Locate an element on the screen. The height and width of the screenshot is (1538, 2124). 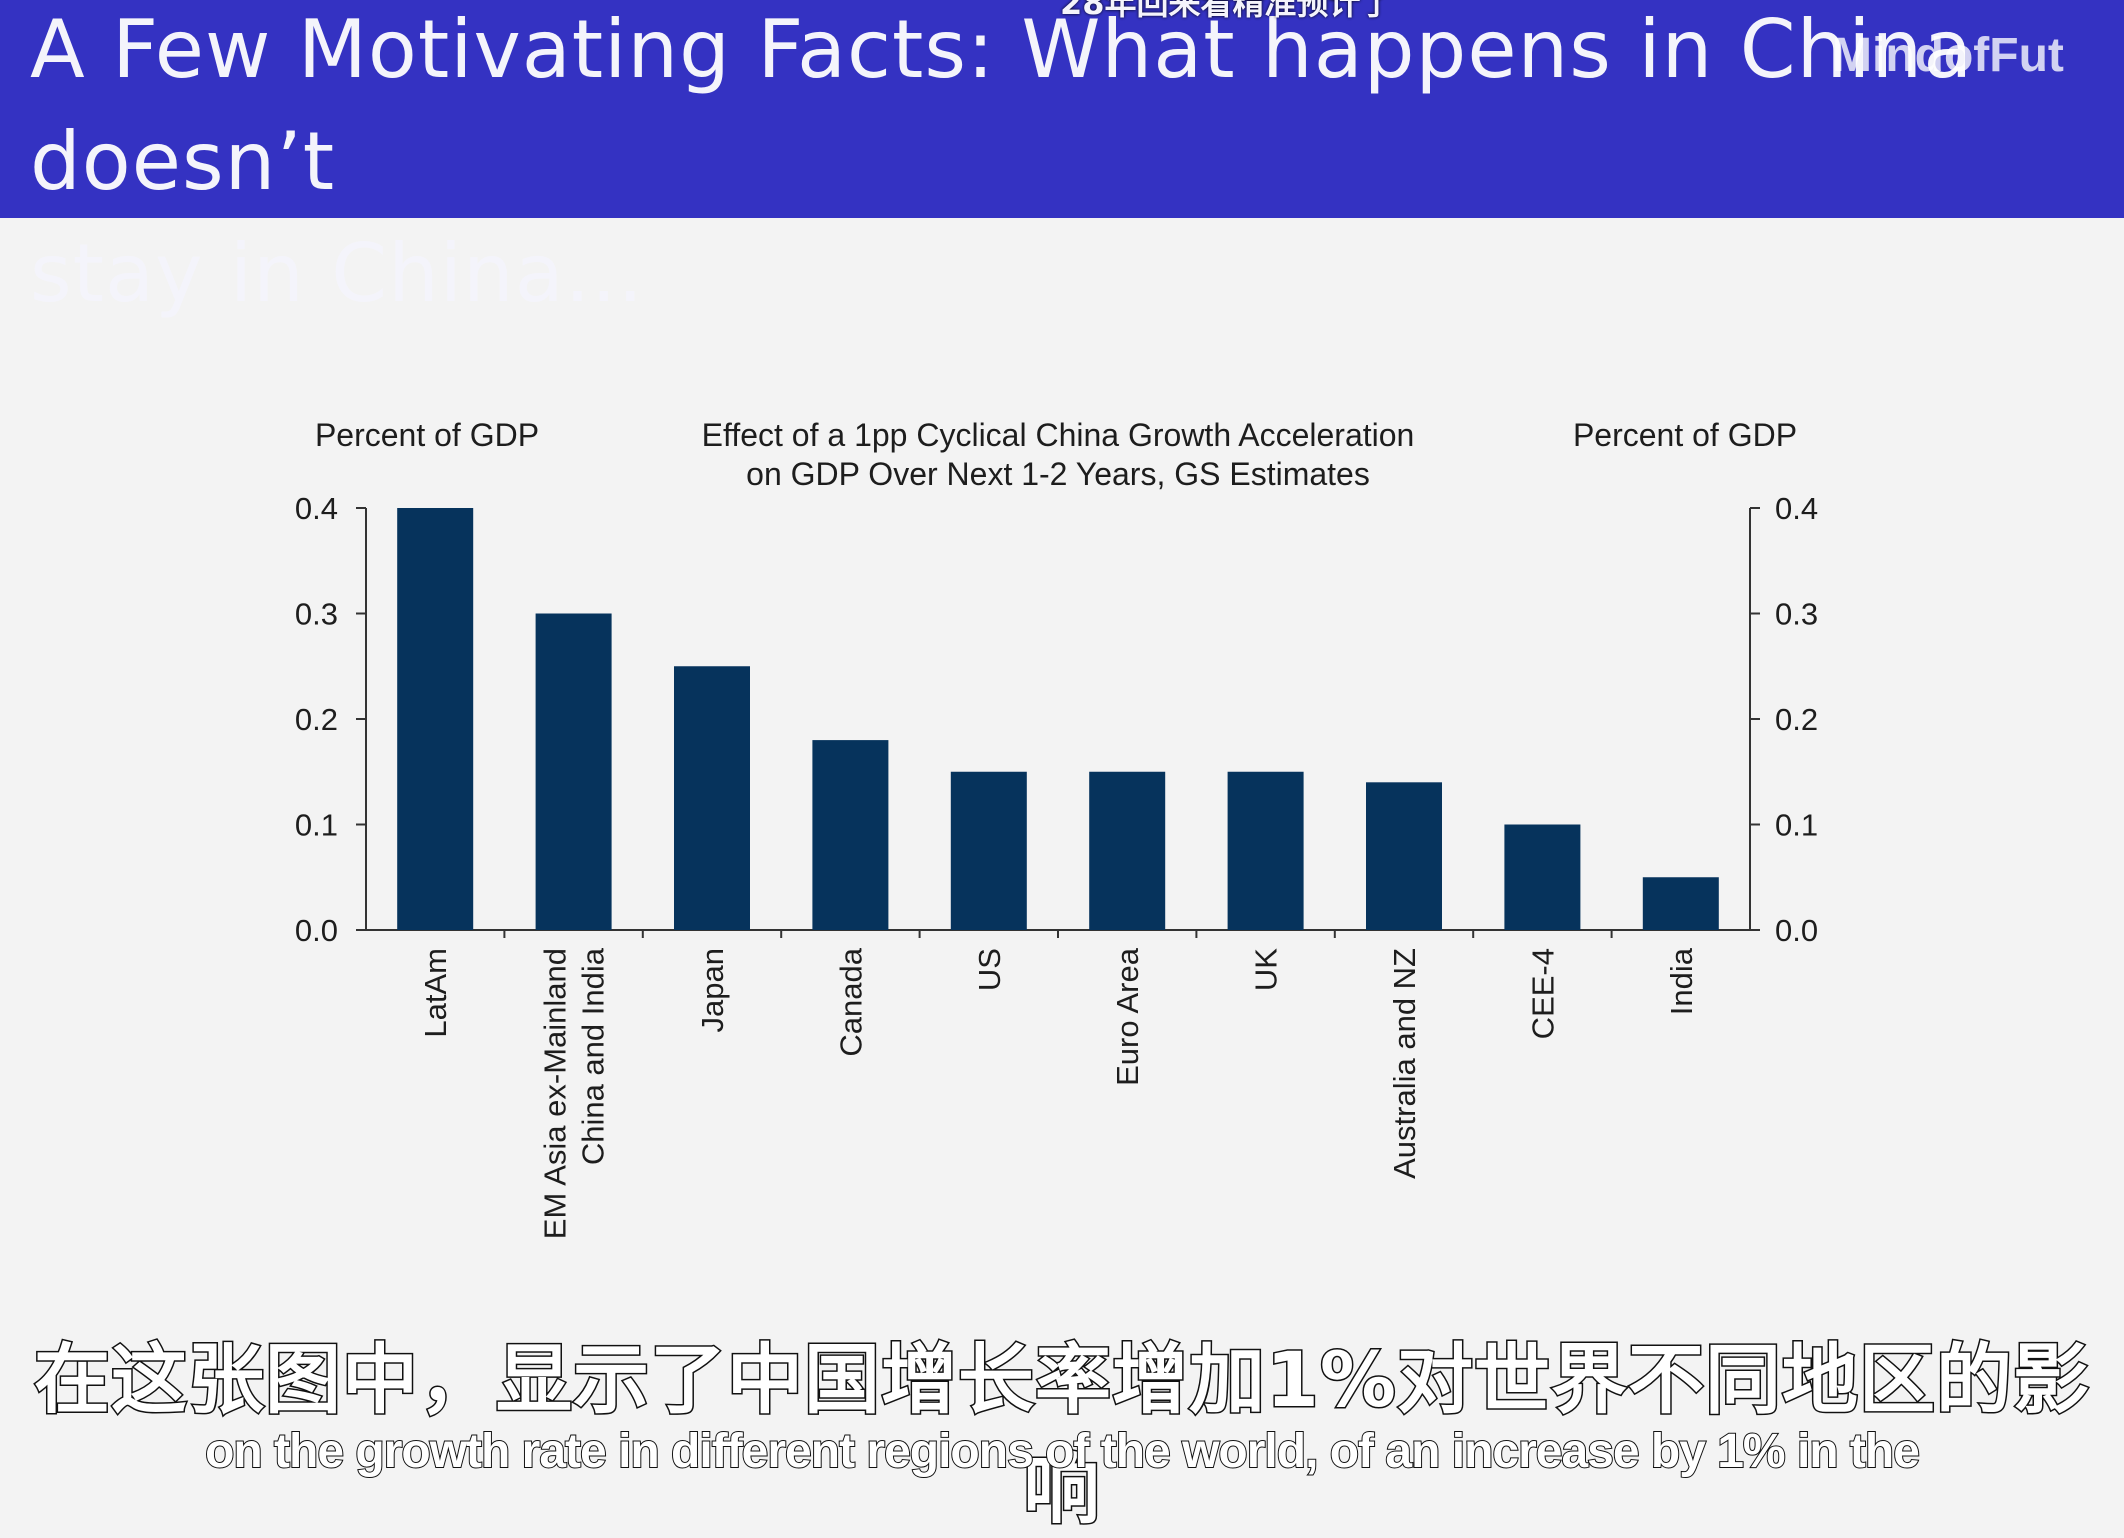
x-tick-label: Japan is located at coordinates (712, 990).